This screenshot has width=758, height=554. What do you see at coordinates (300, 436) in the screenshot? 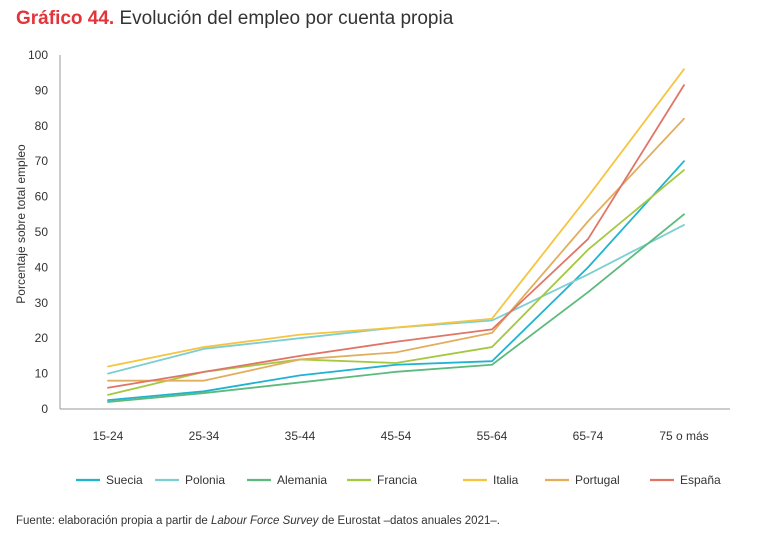
I see `x-tick-label: 35-44` at bounding box center [300, 436].